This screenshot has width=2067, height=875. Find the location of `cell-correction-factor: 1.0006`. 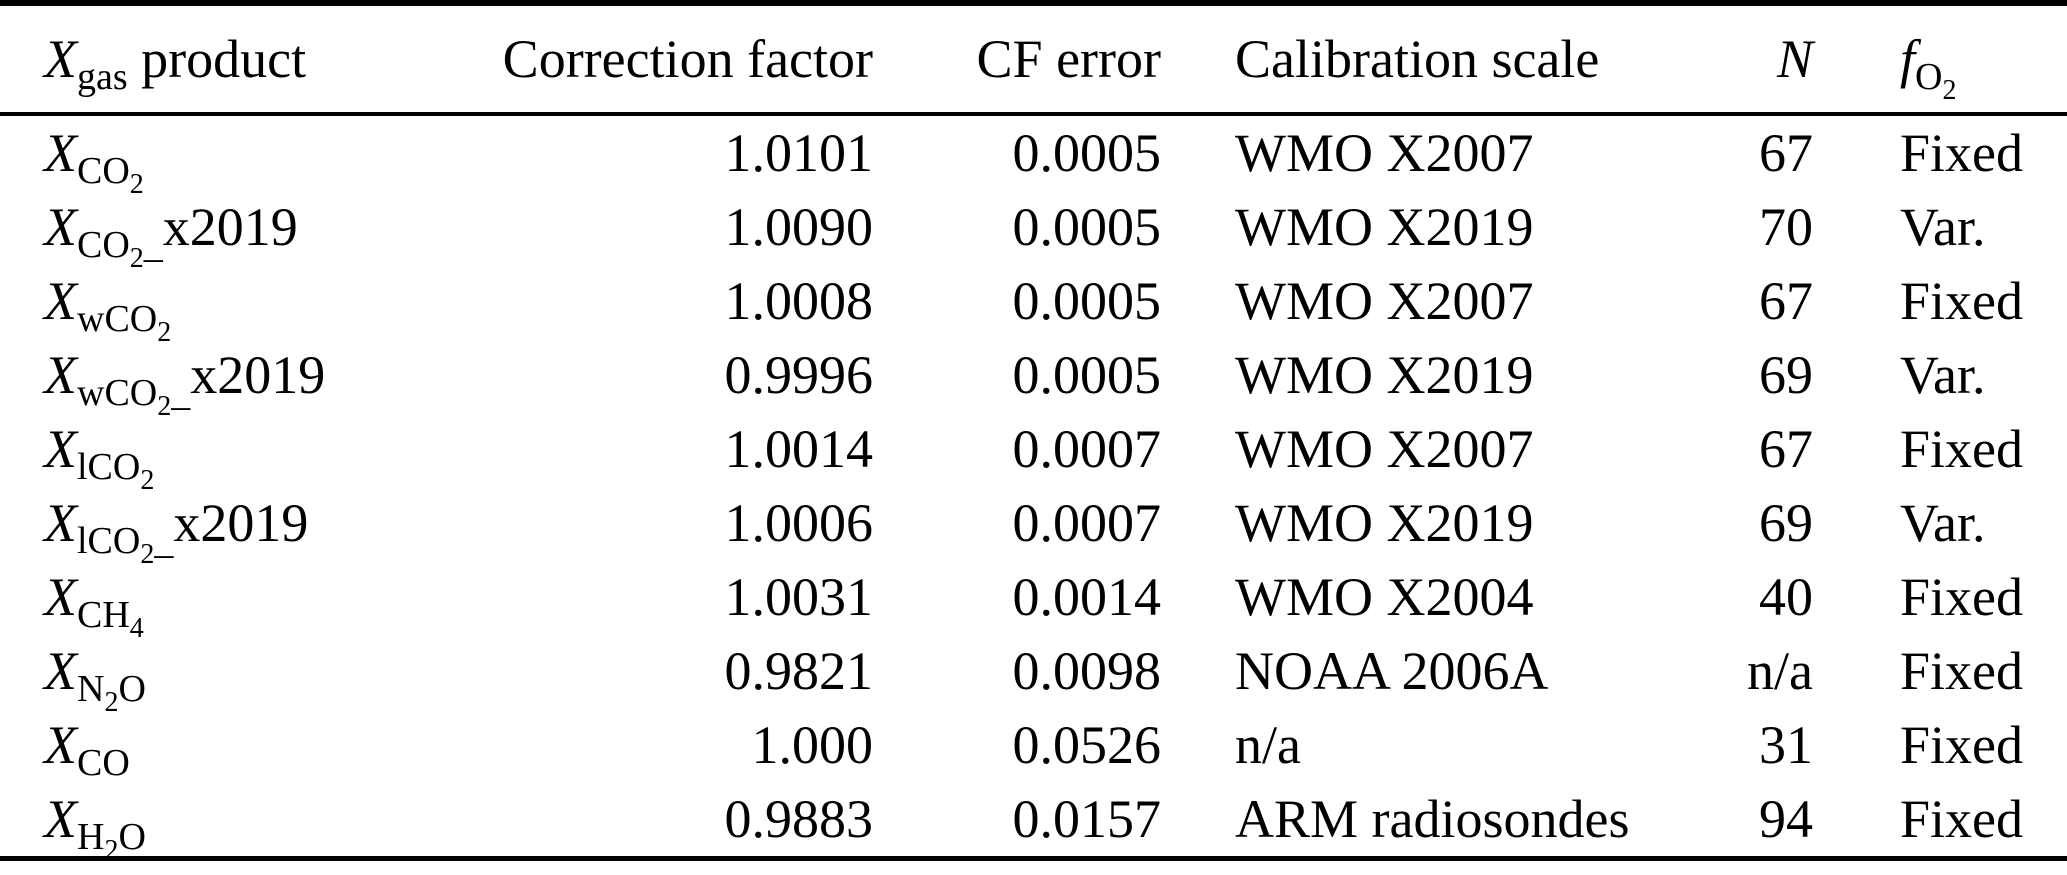

cell-correction-factor: 1.0006 is located at coordinates (799, 523).